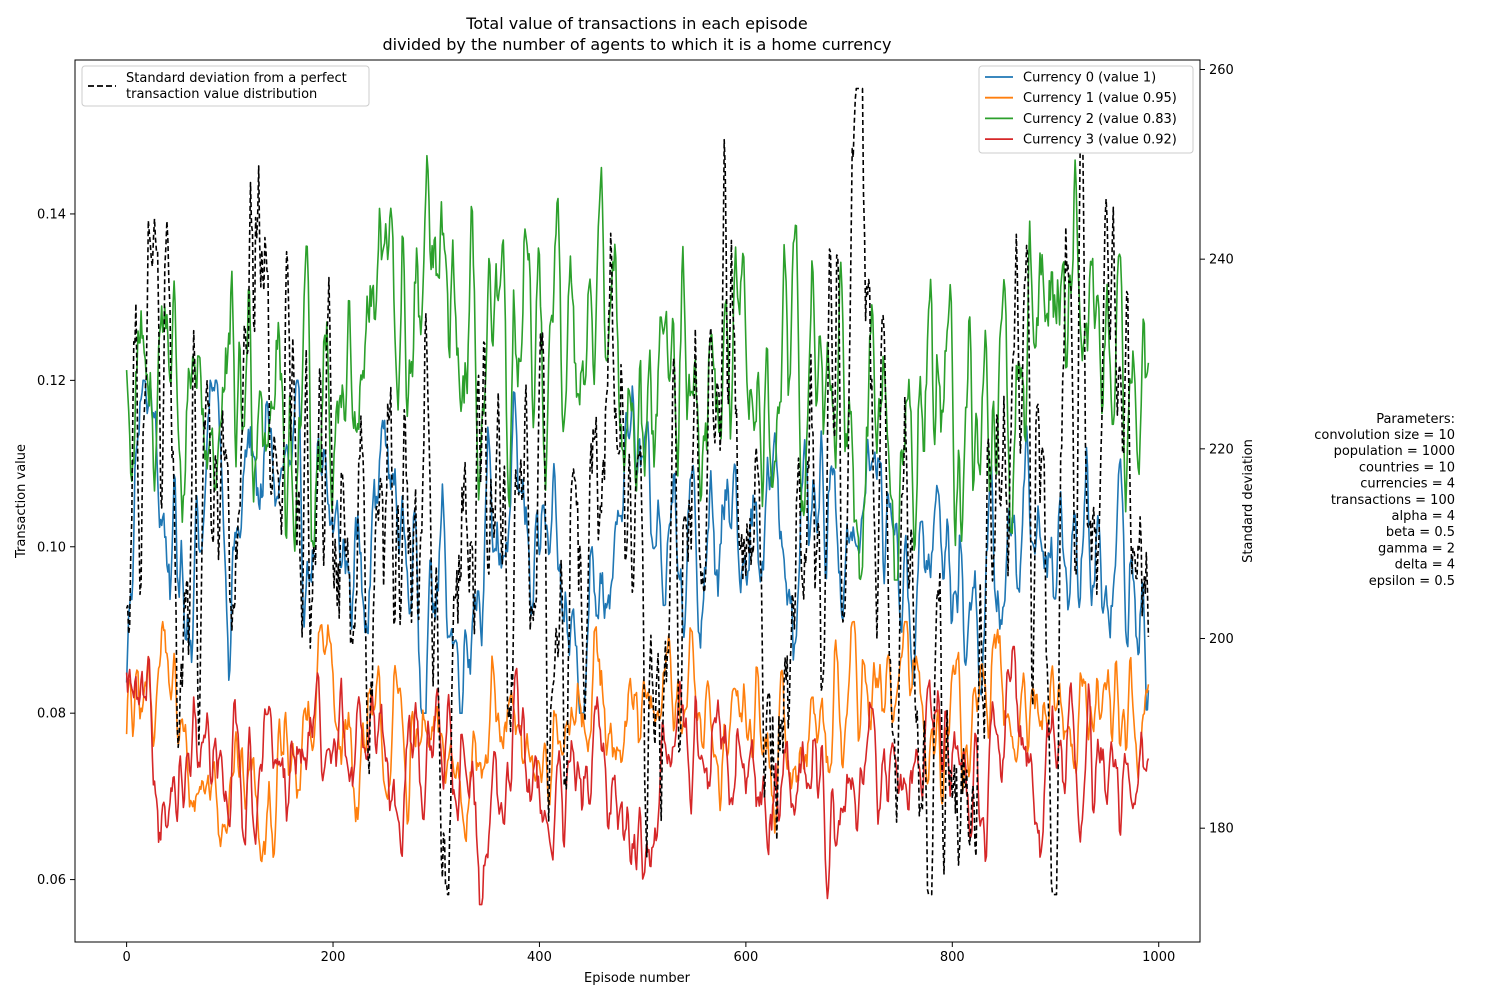 This screenshot has width=1500, height=1000. What do you see at coordinates (236, 78) in the screenshot?
I see `legend-std-dev-label-line1: Standard deviation from a perfect` at bounding box center [236, 78].